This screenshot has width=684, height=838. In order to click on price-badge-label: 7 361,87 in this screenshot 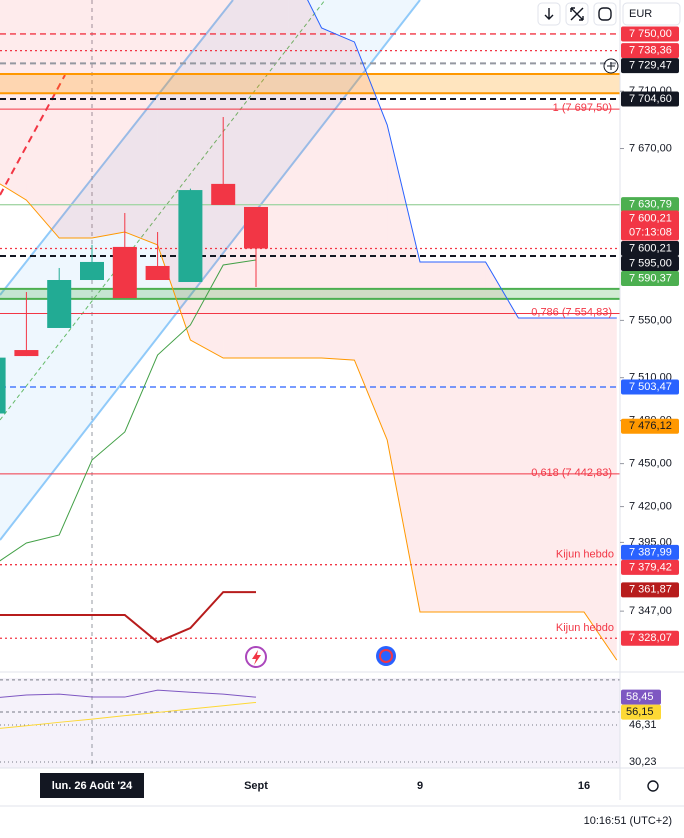, I will do `click(650, 590)`.